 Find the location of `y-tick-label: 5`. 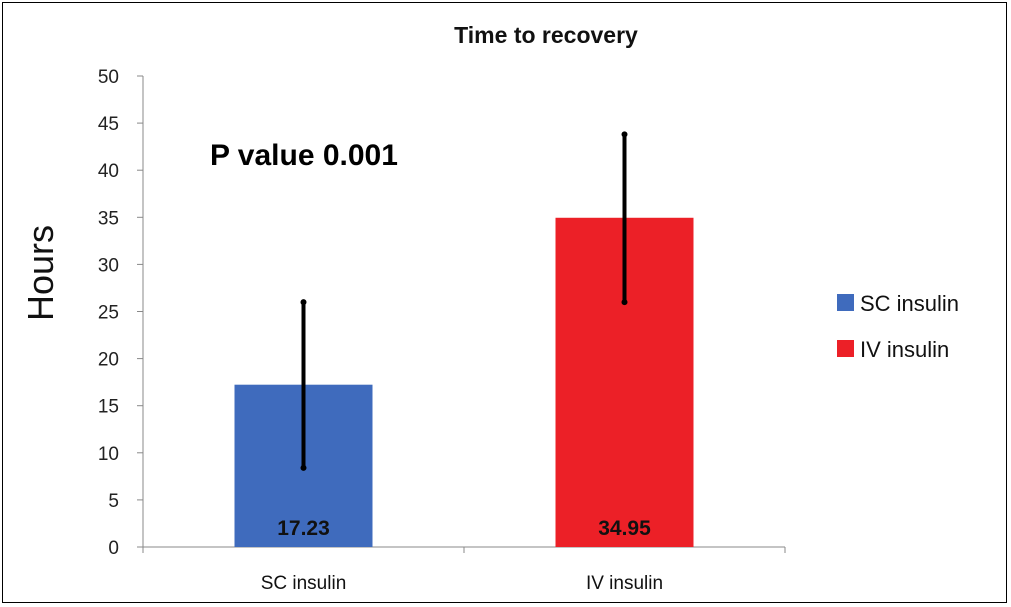

y-tick-label: 5 is located at coordinates (113, 501).